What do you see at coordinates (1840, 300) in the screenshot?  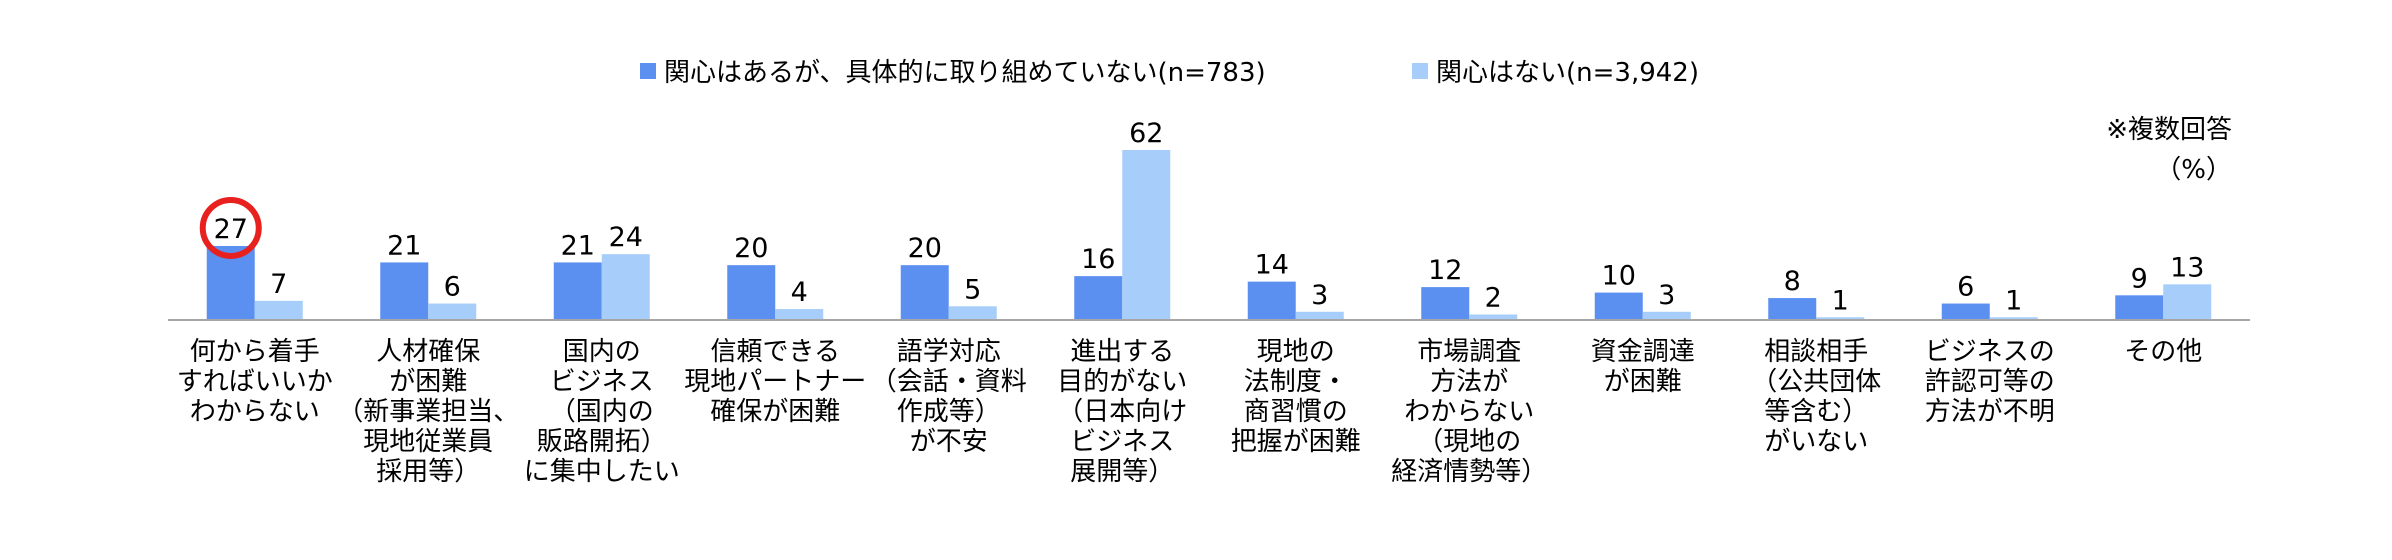 I see `data-label-s2-10: 1` at bounding box center [1840, 300].